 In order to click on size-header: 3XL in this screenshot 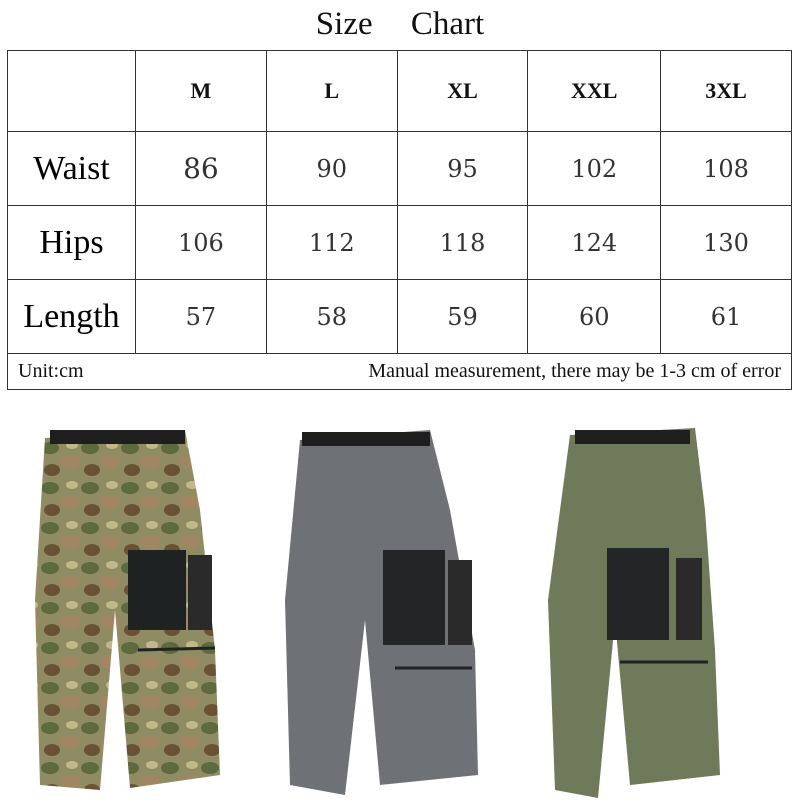, I will do `click(726, 91)`.